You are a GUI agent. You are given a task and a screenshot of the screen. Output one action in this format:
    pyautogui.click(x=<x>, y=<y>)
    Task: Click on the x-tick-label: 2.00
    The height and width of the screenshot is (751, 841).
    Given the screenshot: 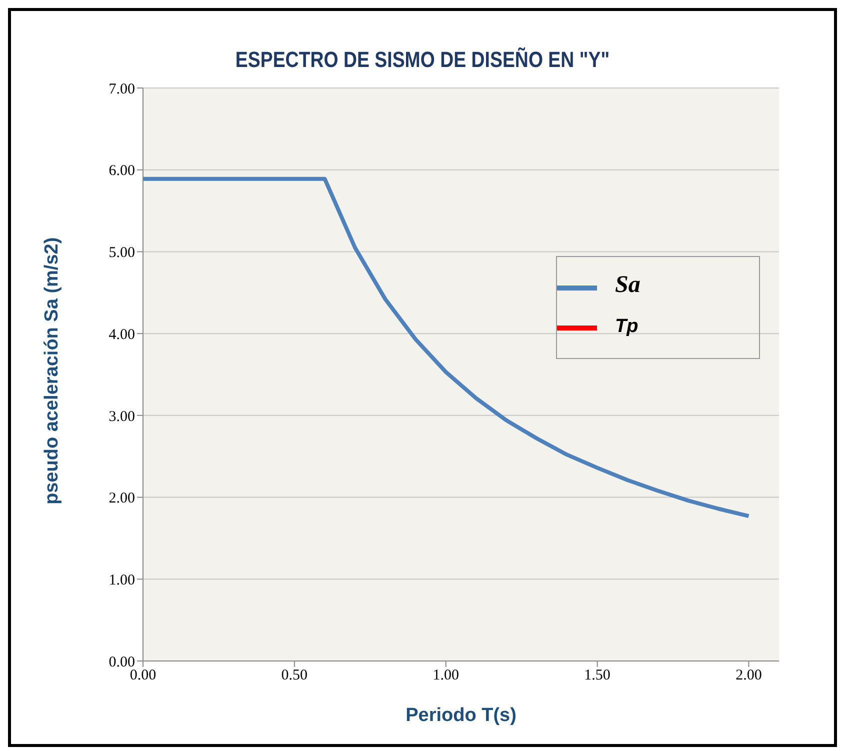 What is the action you would take?
    pyautogui.click(x=749, y=676)
    